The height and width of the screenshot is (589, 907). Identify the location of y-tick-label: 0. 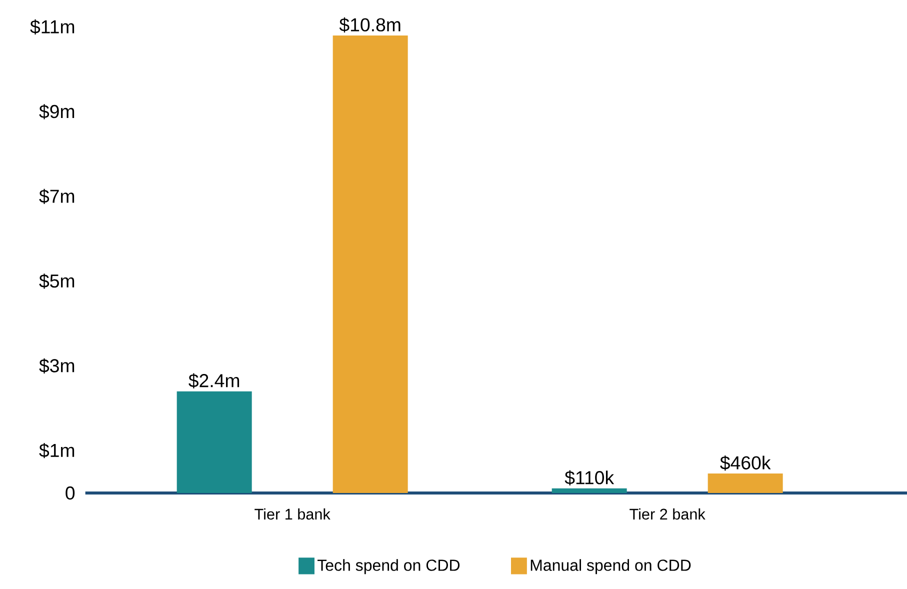
(70, 493).